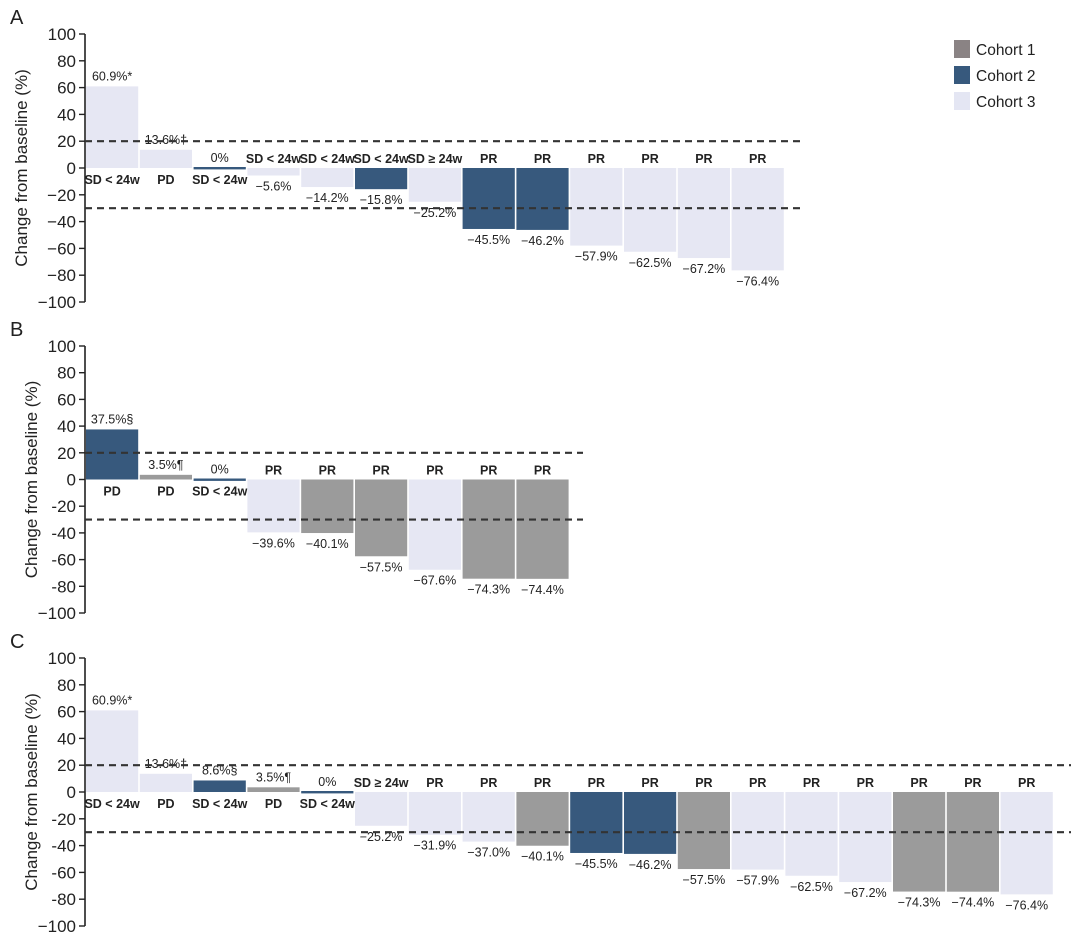 This screenshot has height=943, width=1080. What do you see at coordinates (112, 419) in the screenshot?
I see `data-label: 37.5%§` at bounding box center [112, 419].